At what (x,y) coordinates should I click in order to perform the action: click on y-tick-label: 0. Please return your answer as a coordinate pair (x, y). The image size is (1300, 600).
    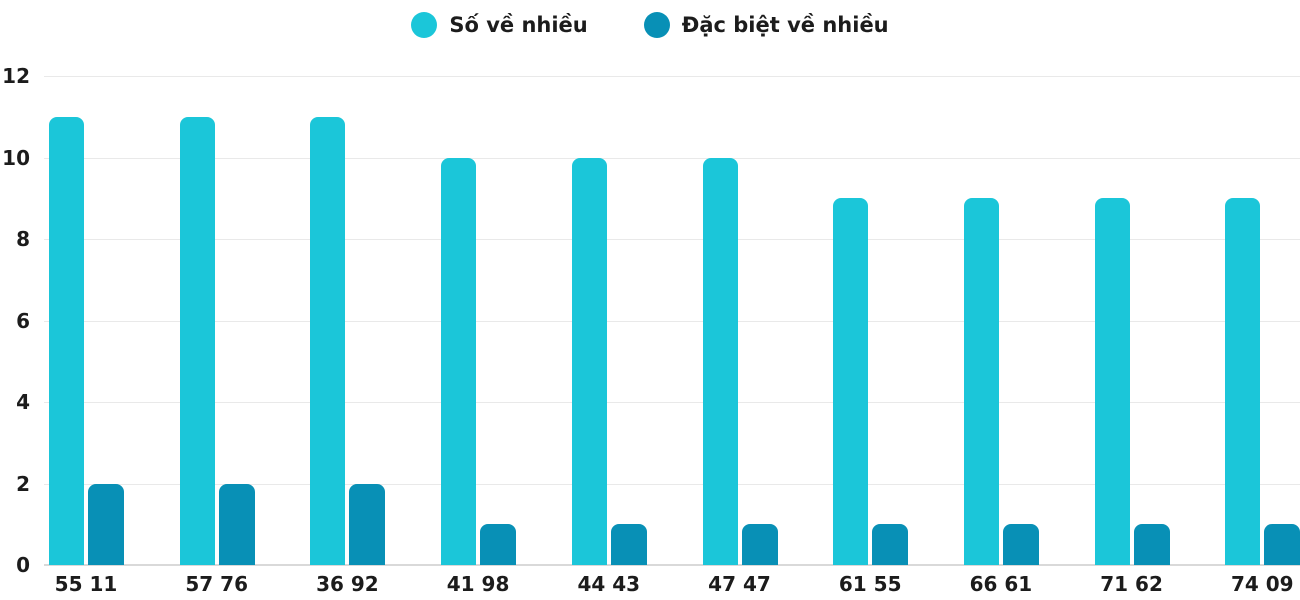
    Looking at the image, I should click on (23, 565).